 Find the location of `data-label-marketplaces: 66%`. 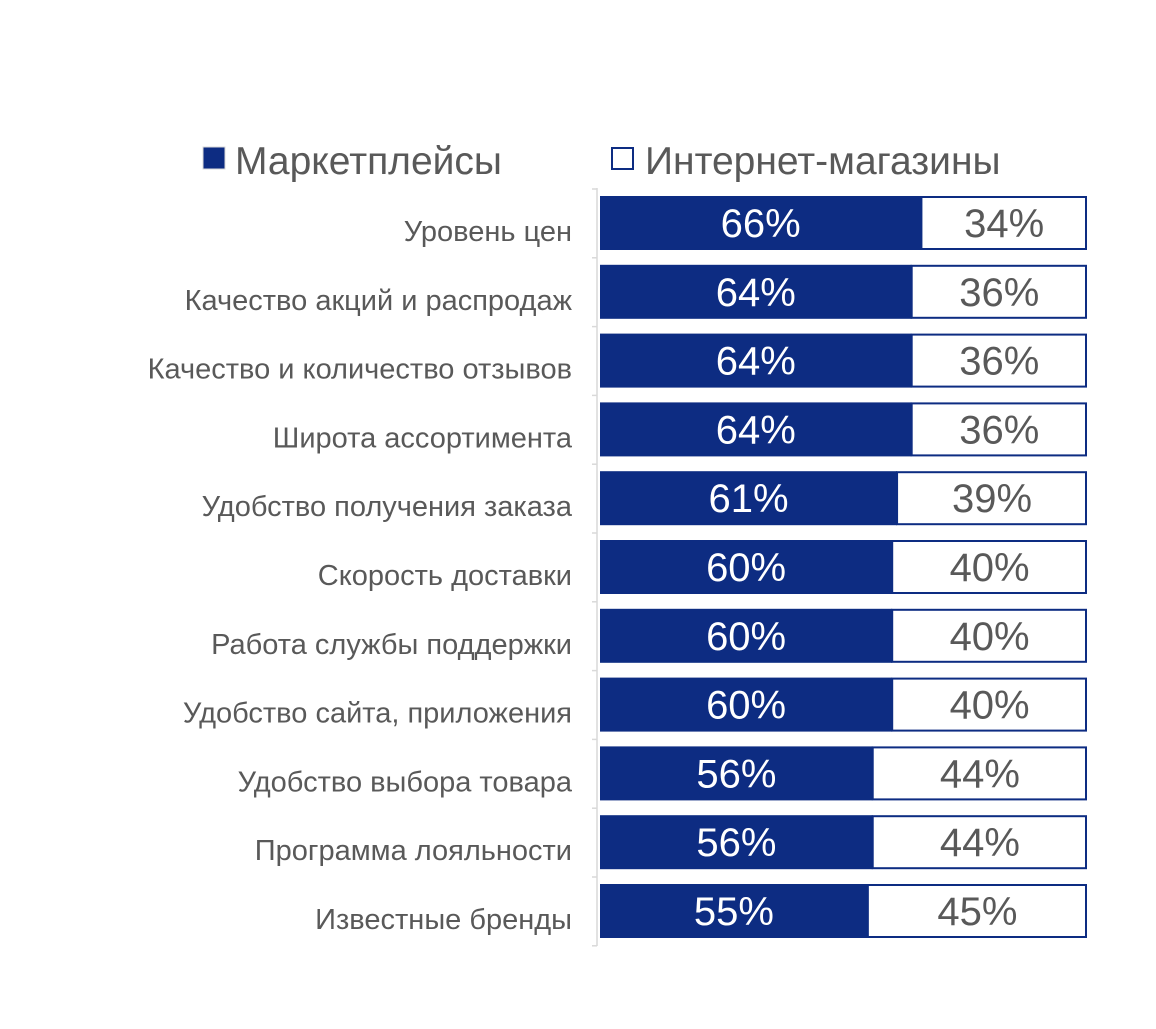

data-label-marketplaces: 66% is located at coordinates (761, 224).